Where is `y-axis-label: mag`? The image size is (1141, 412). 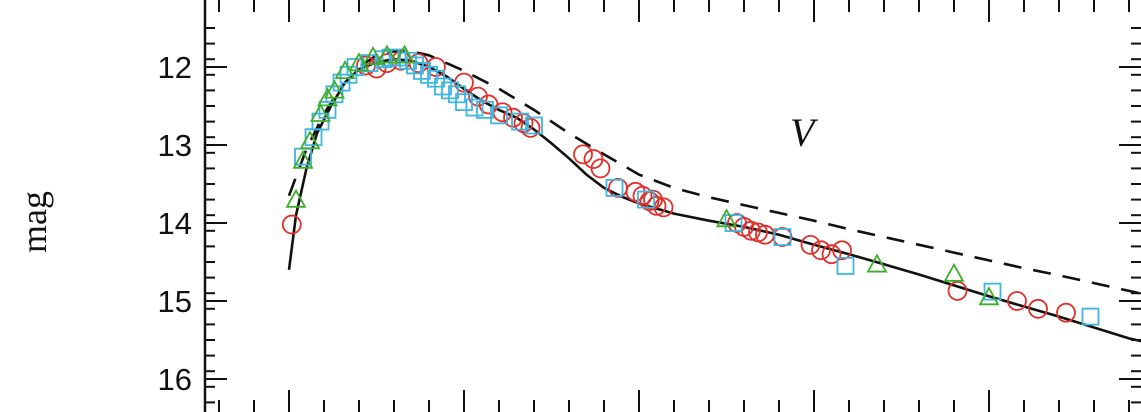
y-axis-label: mag is located at coordinates (34, 222).